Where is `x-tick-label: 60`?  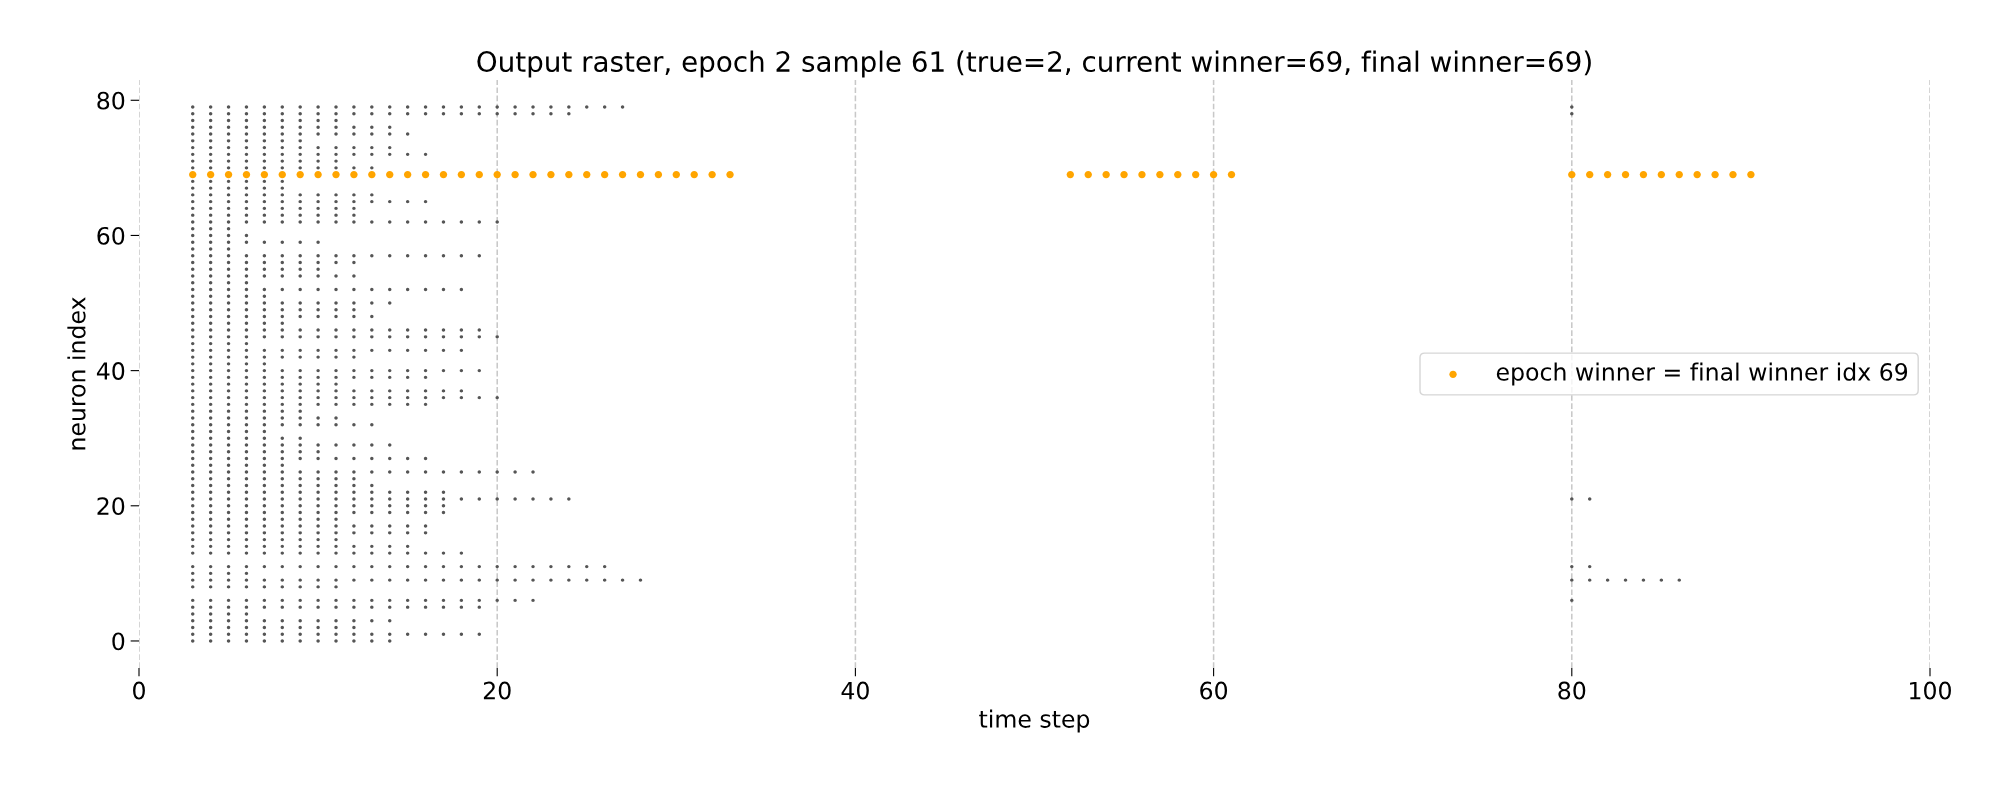 x-tick-label: 60 is located at coordinates (1214, 690).